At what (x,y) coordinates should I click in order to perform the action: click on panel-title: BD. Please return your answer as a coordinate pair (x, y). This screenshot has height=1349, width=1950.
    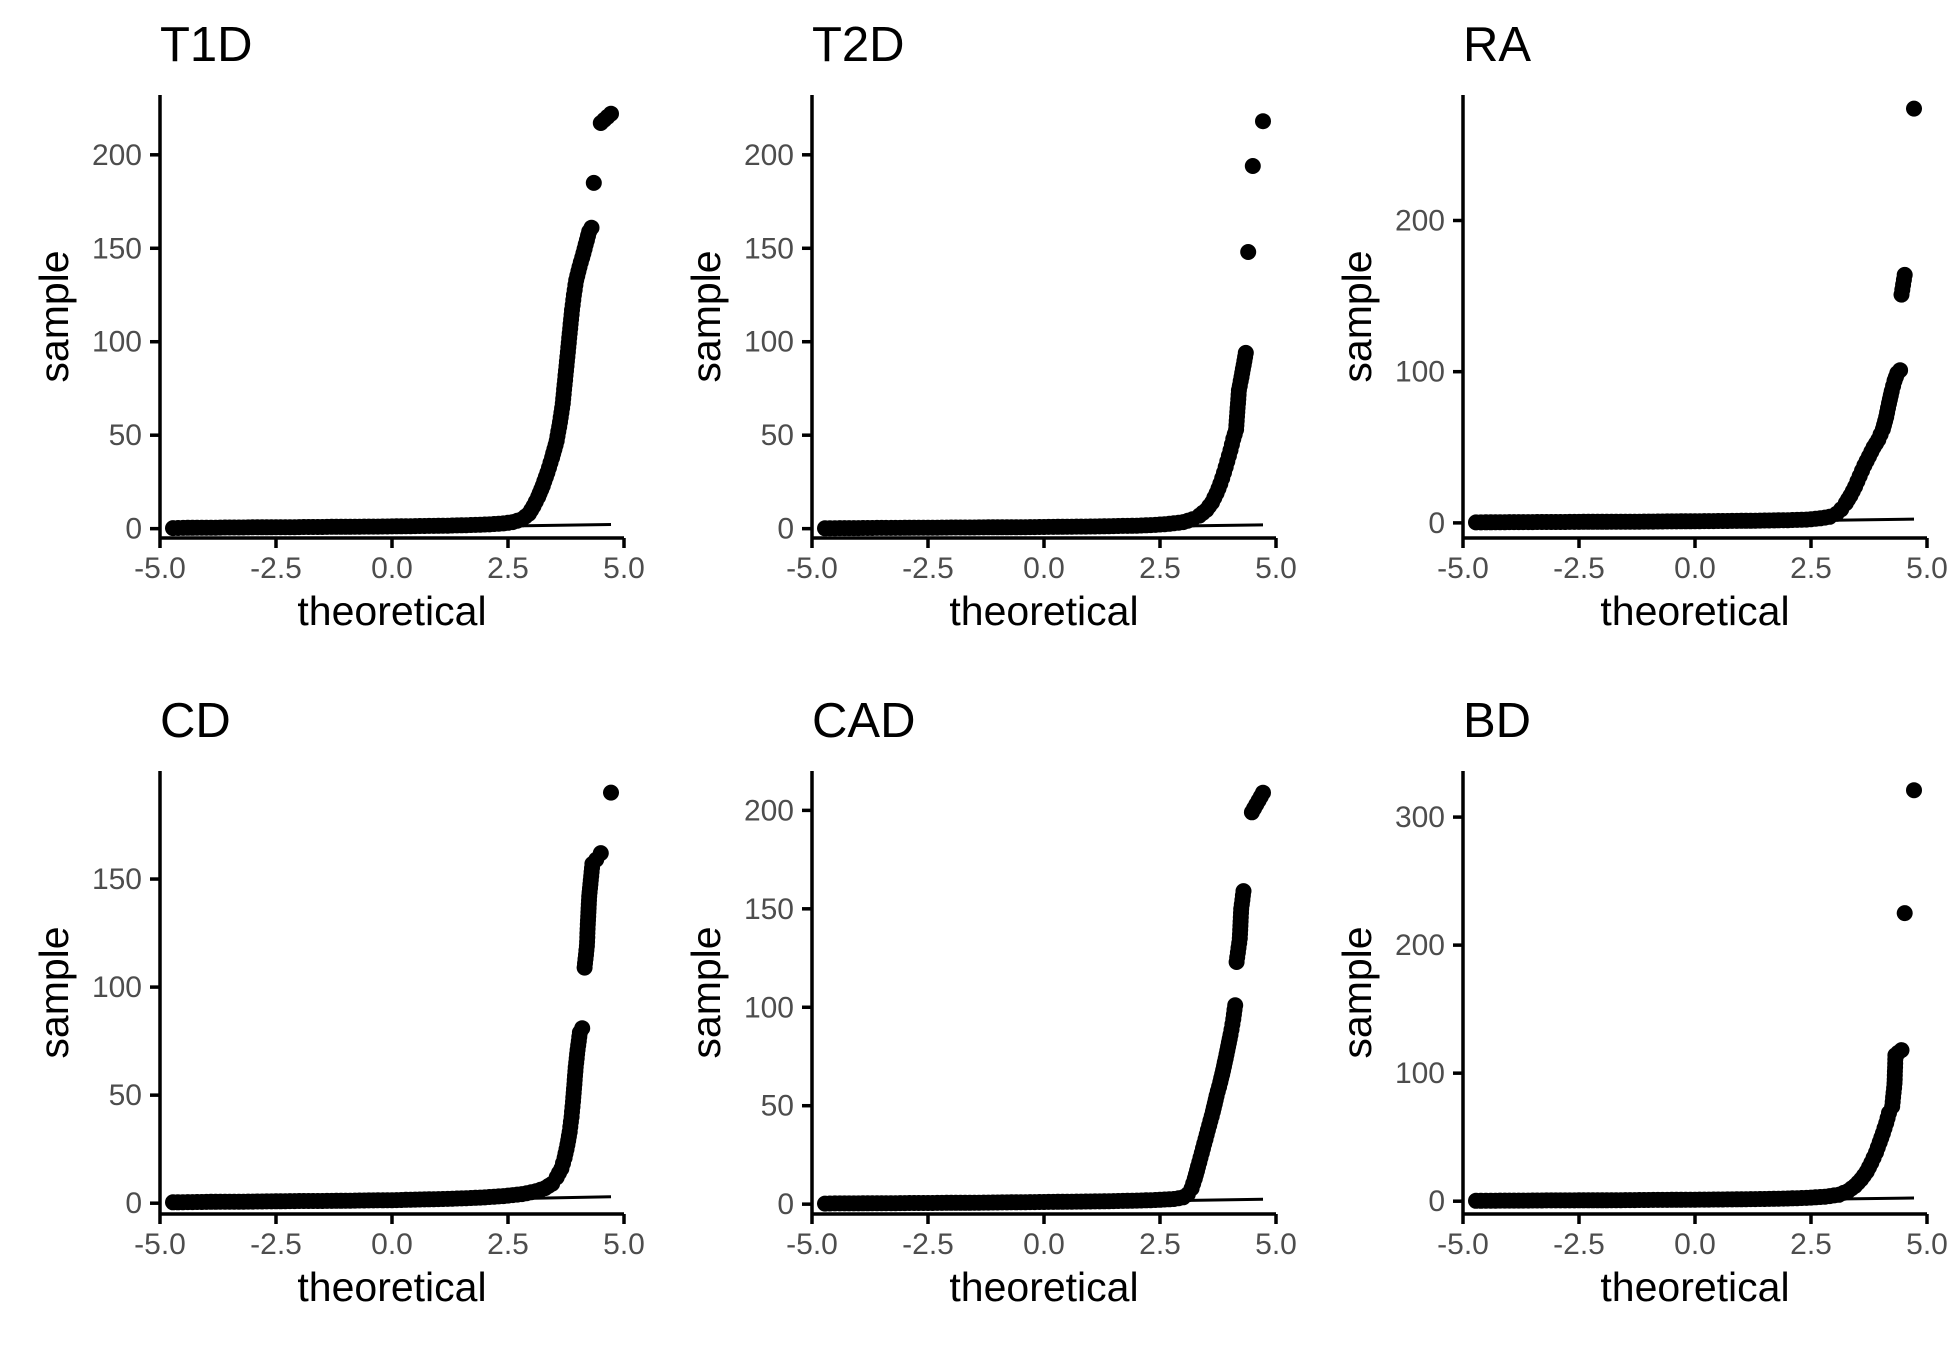
    Looking at the image, I should click on (1497, 721).